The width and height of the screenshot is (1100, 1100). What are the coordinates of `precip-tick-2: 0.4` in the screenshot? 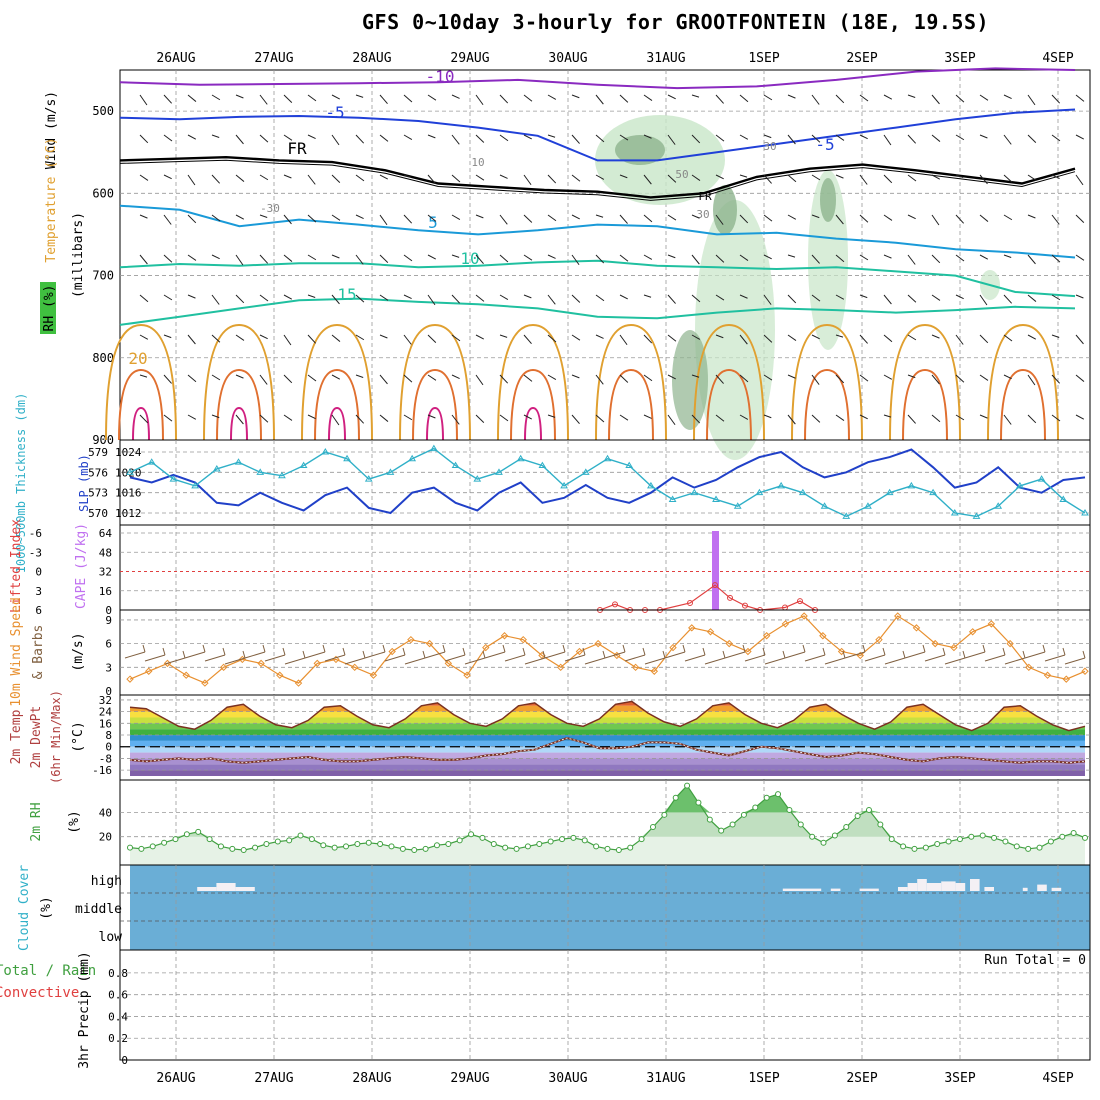 It's located at (118, 1016).